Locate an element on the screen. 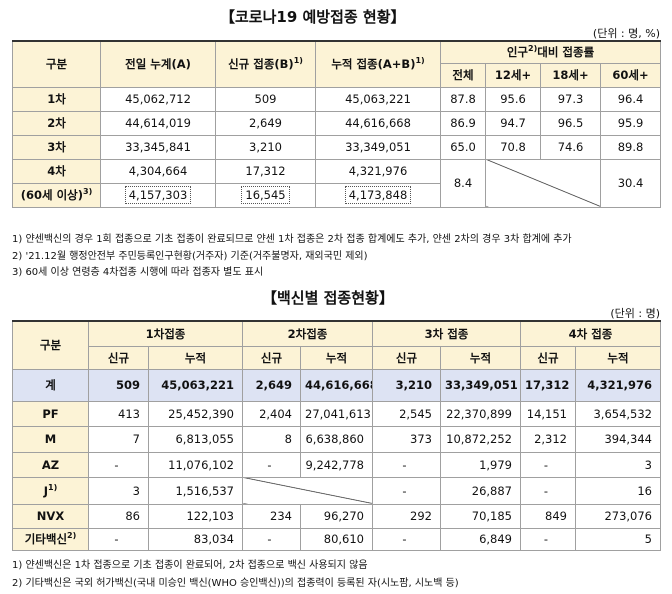  cell: 16 is located at coordinates (618, 490).